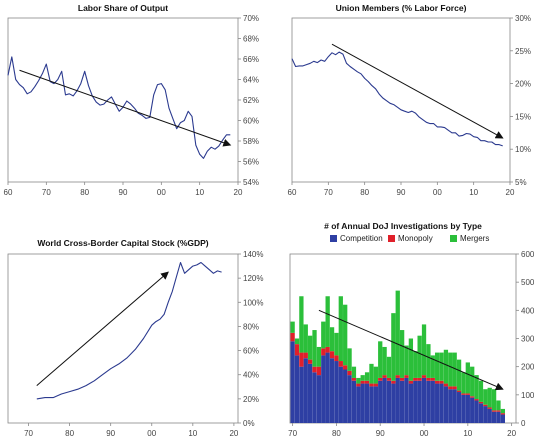 This screenshot has width=550, height=445. I want to click on legend-swatch-monopoly, so click(391, 238).